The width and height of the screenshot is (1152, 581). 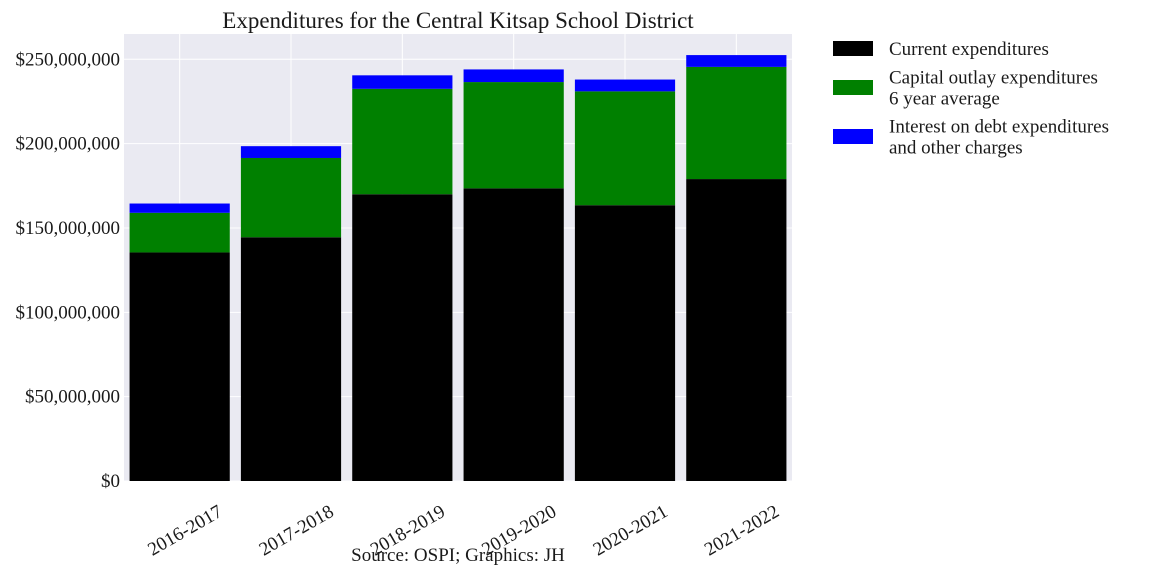 What do you see at coordinates (999, 127) in the screenshot?
I see `legend-label-line: Interest on debt expenditures` at bounding box center [999, 127].